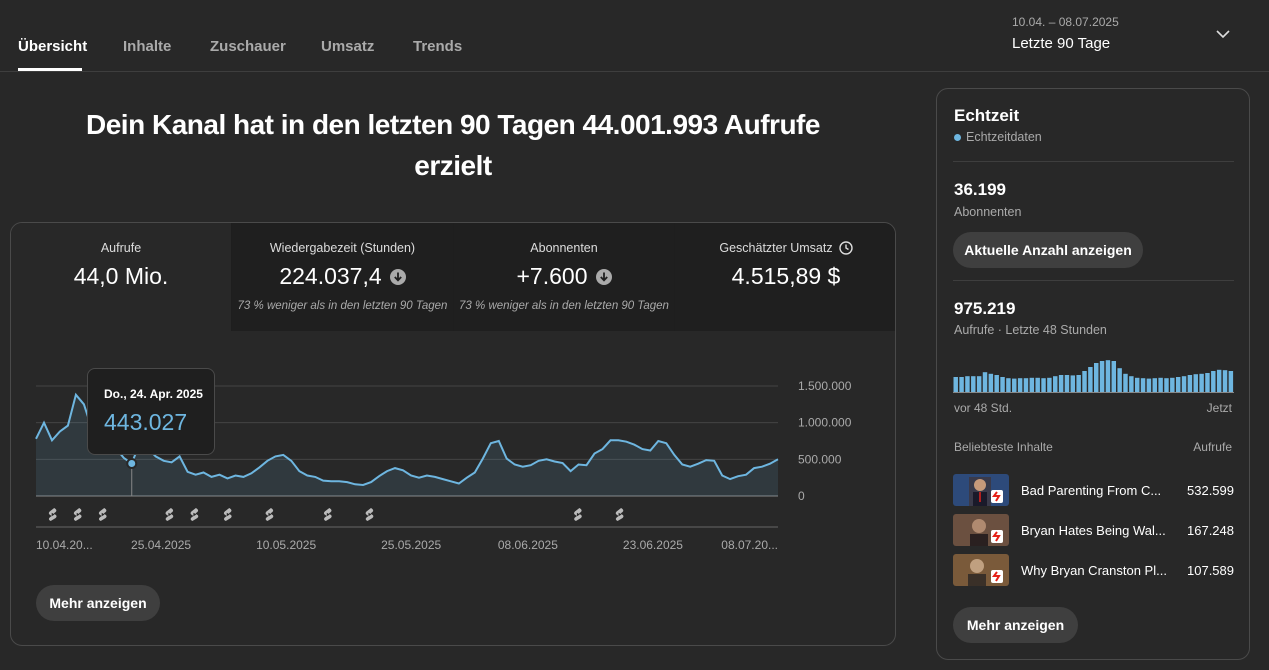 This screenshot has width=1269, height=670. I want to click on date-range-dates: 10.04. – 08.07.2025, so click(1065, 22).